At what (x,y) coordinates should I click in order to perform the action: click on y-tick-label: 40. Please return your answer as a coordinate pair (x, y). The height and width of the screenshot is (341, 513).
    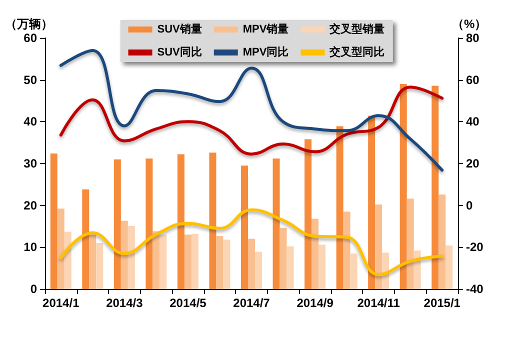
    Looking at the image, I should click on (31, 121).